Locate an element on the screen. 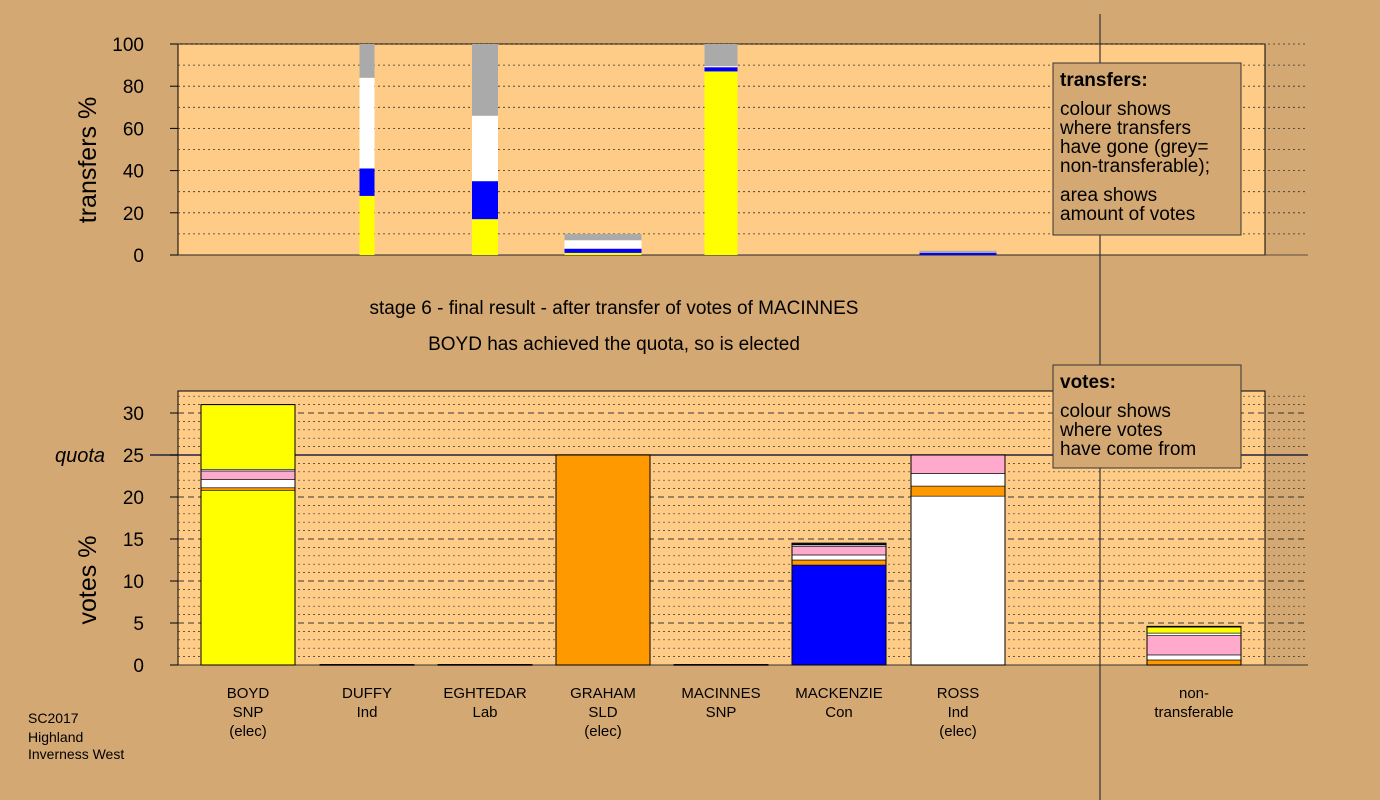 Image resolution: width=1380 pixels, height=800 pixels. candidate-label: non- is located at coordinates (1194, 693).